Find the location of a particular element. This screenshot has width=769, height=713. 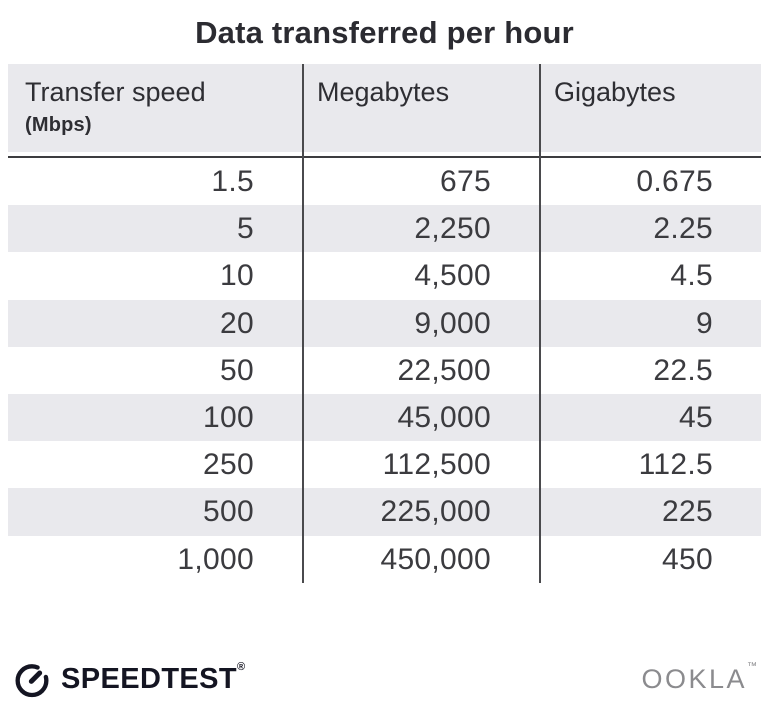

cell-megabytes: 4,500 is located at coordinates (452, 276).